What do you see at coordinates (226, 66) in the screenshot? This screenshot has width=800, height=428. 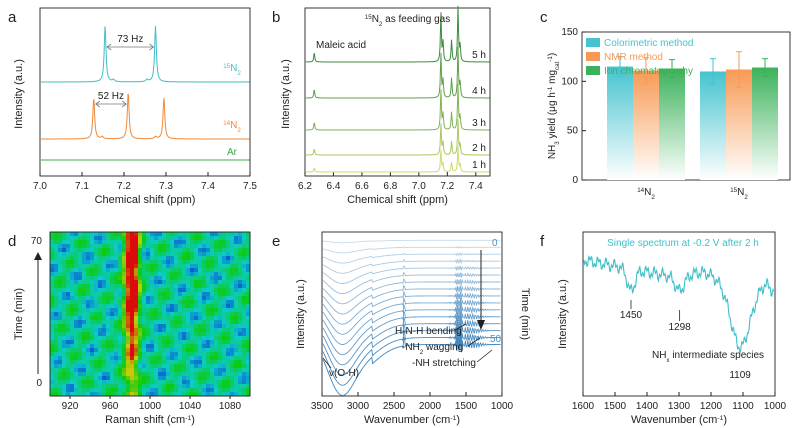 I see `series-label-15N2-part: 15` at bounding box center [226, 66].